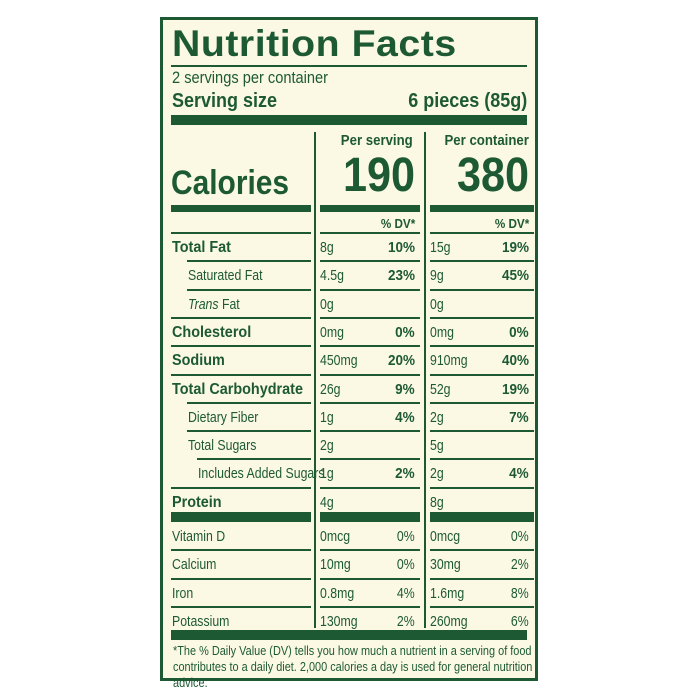  I want to click on container-dv: 2%, so click(520, 565).